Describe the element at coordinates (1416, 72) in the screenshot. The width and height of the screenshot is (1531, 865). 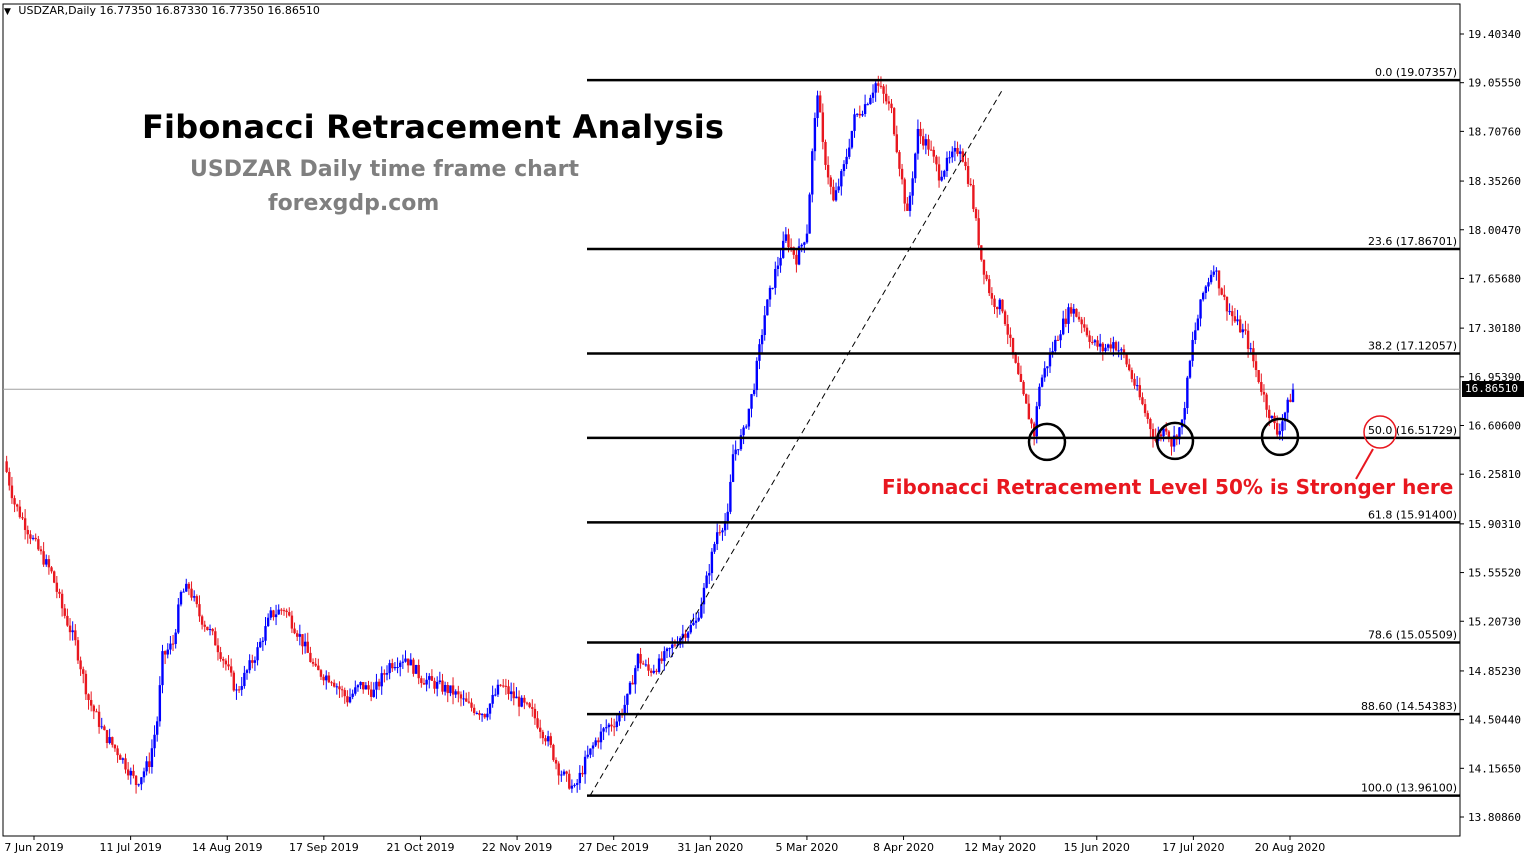
I see `fib-level-label: 0.0 (19.07357)` at that location.